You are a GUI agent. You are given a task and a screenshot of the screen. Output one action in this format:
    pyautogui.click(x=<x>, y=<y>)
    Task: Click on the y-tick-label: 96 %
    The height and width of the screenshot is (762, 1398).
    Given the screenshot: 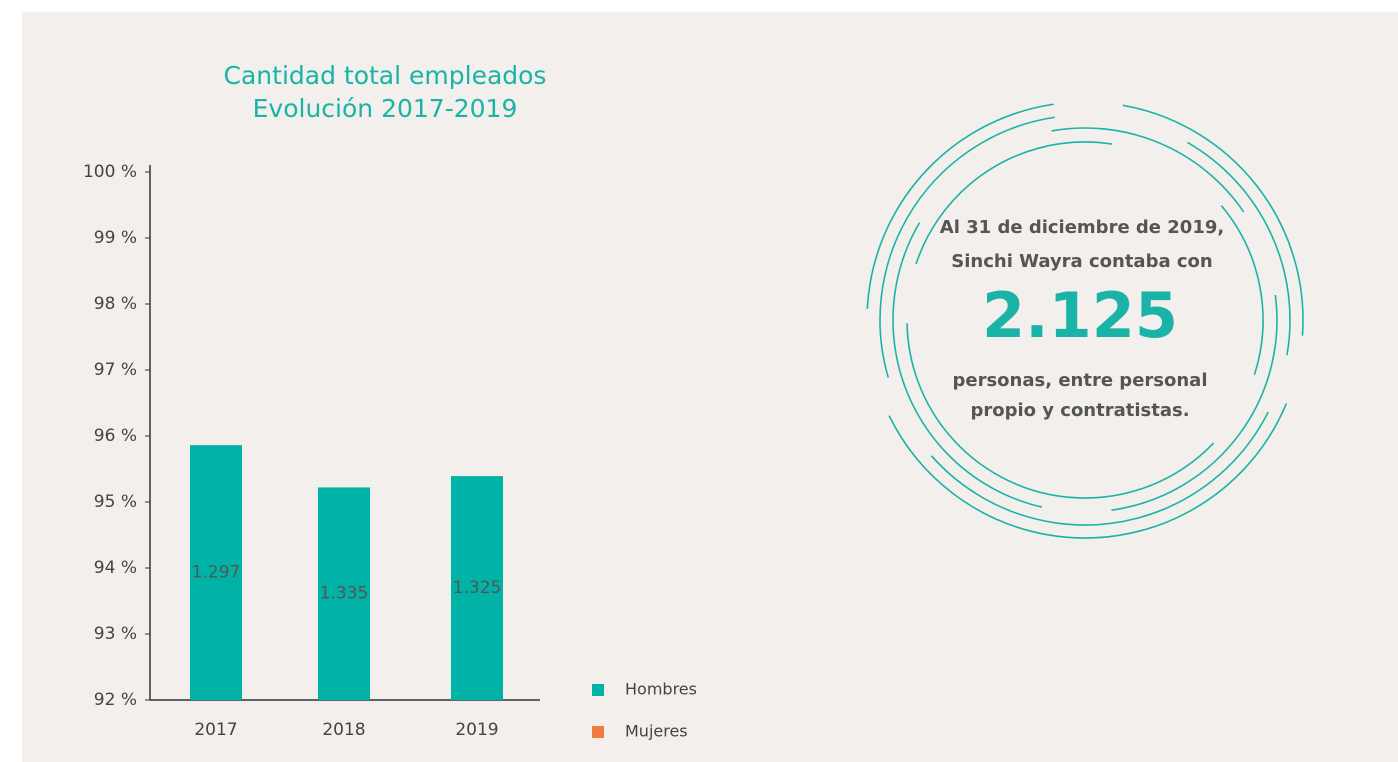 What is the action you would take?
    pyautogui.click(x=115, y=436)
    